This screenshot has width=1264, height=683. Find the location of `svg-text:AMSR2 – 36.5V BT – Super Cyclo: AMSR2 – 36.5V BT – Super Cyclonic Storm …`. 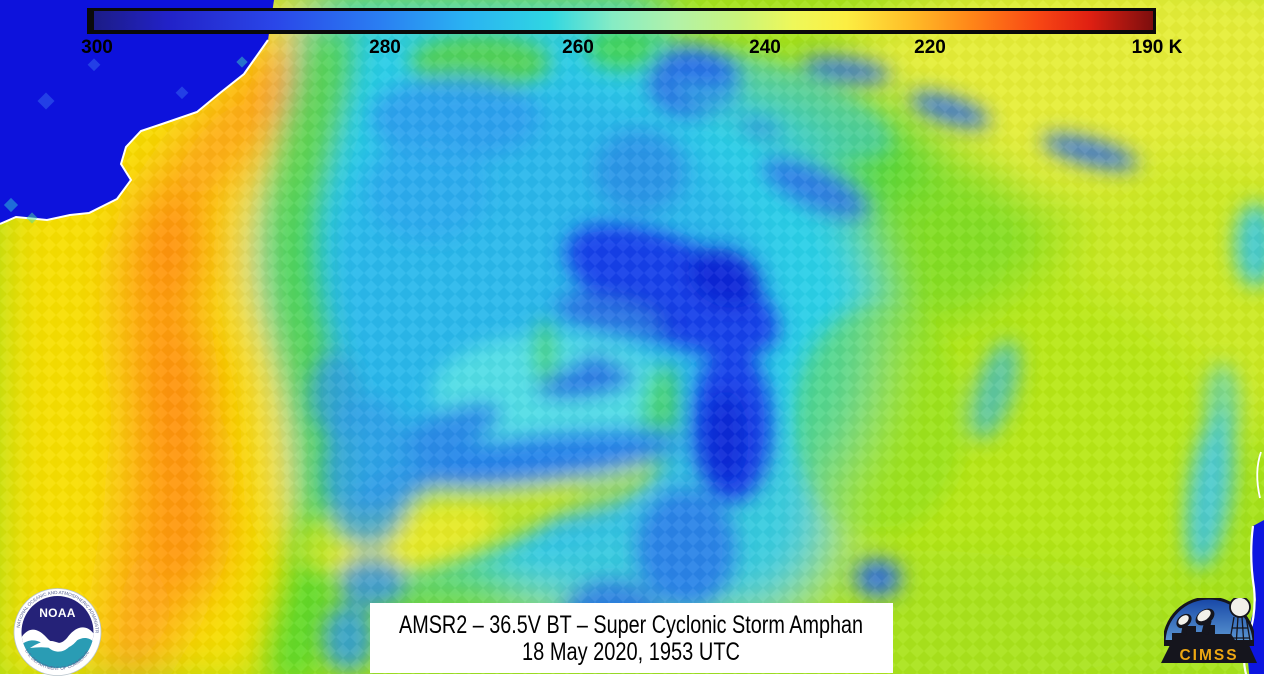

svg-text:AMSR2 – 36.5V BT – Super Cyclo: AMSR2 – 36.5V BT – Super Cyclonic Storm … is located at coordinates (631, 625).